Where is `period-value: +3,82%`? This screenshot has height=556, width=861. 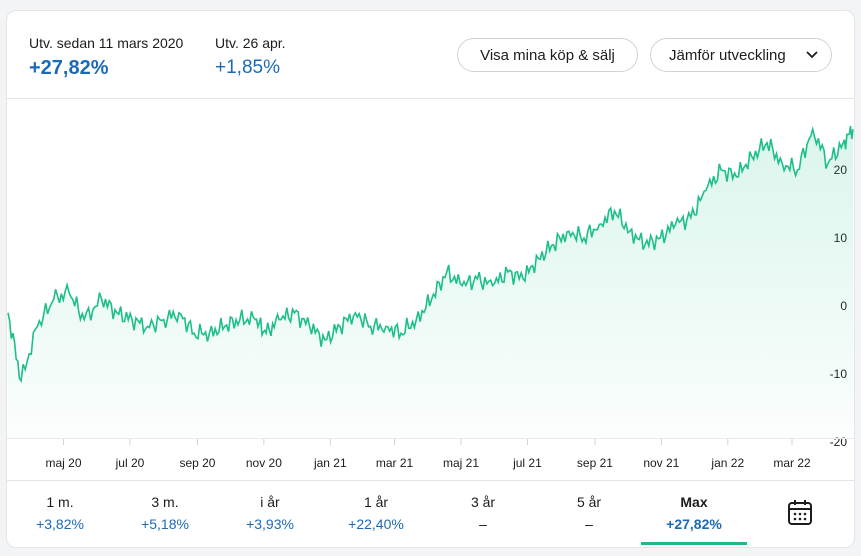 period-value: +3,82% is located at coordinates (60, 524).